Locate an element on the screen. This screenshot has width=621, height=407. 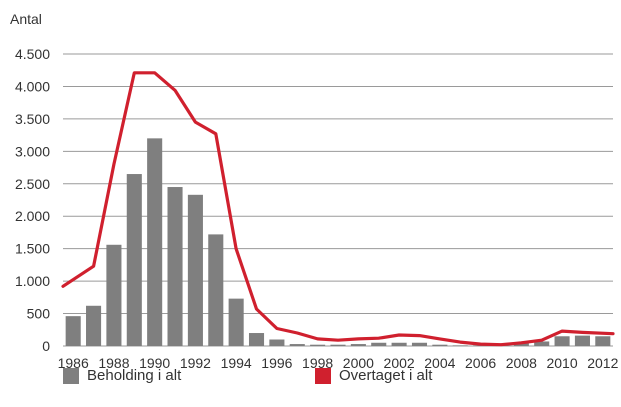
x-tick-label: 2012 is located at coordinates (602, 362).